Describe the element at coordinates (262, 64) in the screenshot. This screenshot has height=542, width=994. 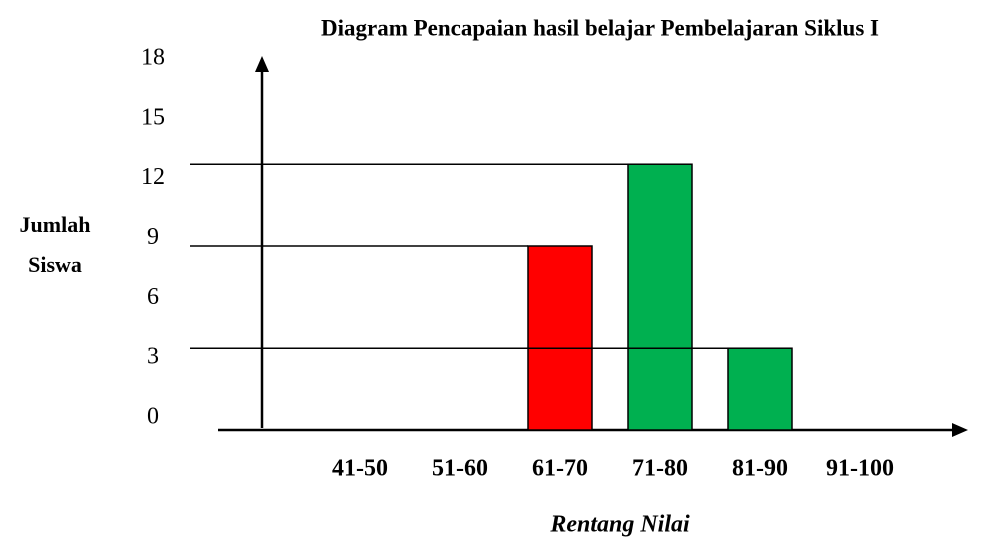
I see `y-axis-arrow` at that location.